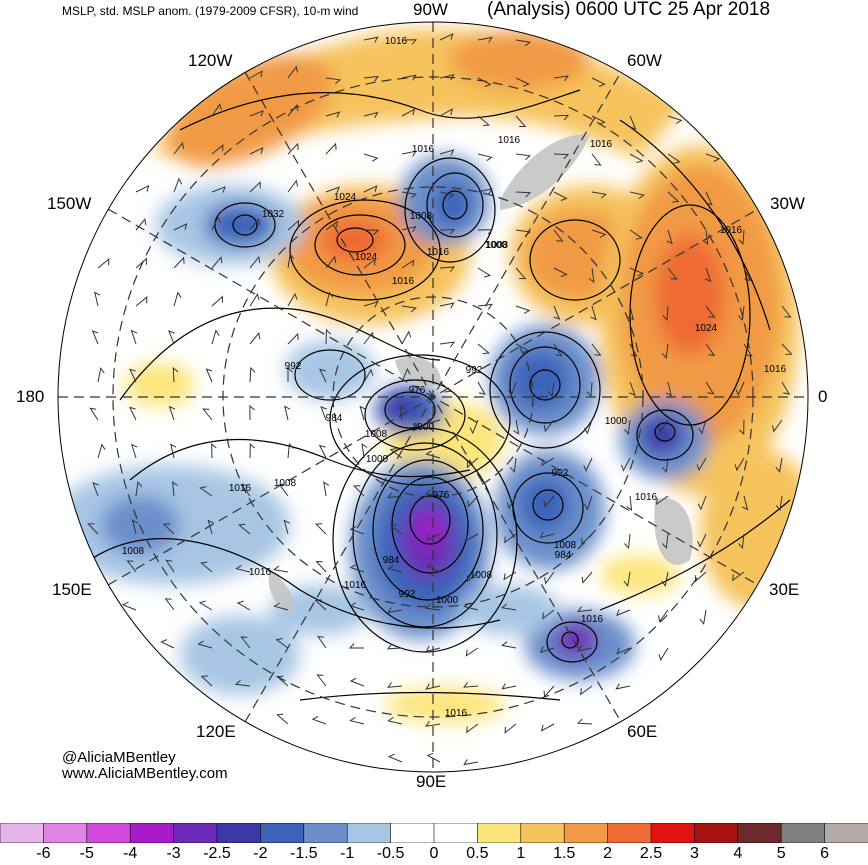  What do you see at coordinates (521, 853) in the screenshot?
I see `colorbar-tick-label: 1` at bounding box center [521, 853].